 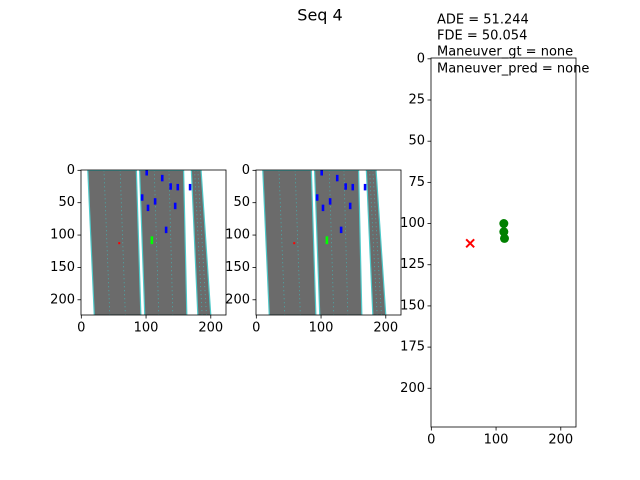 I want to click on y-tick-label: 175, so click(x=412, y=347).